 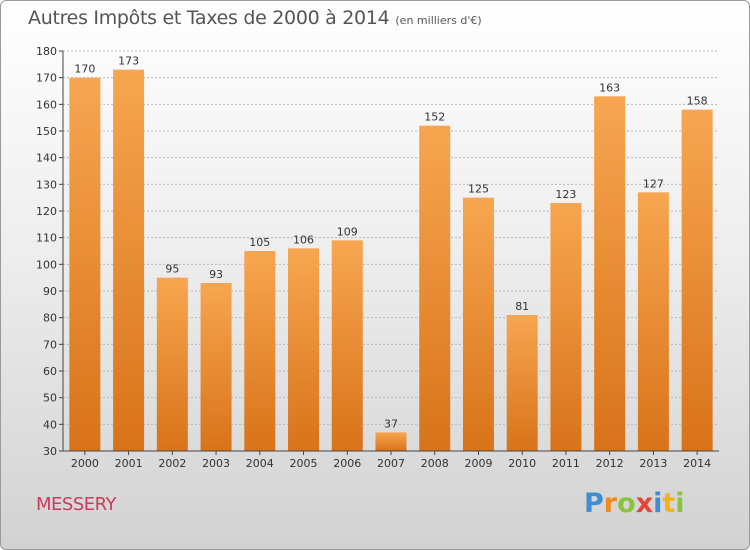 What do you see at coordinates (50, 318) in the screenshot?
I see `y-tick-label: 80` at bounding box center [50, 318].